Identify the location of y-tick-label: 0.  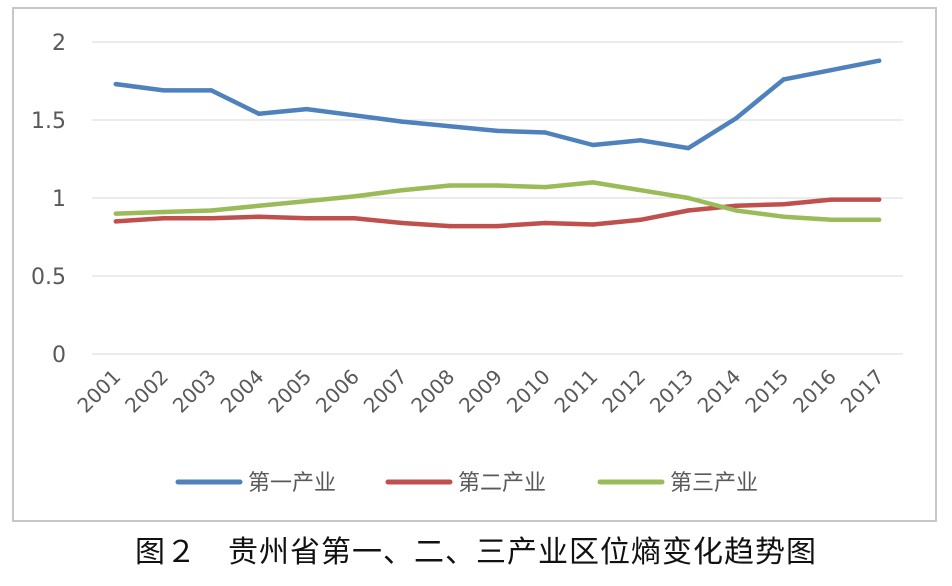
(59, 355).